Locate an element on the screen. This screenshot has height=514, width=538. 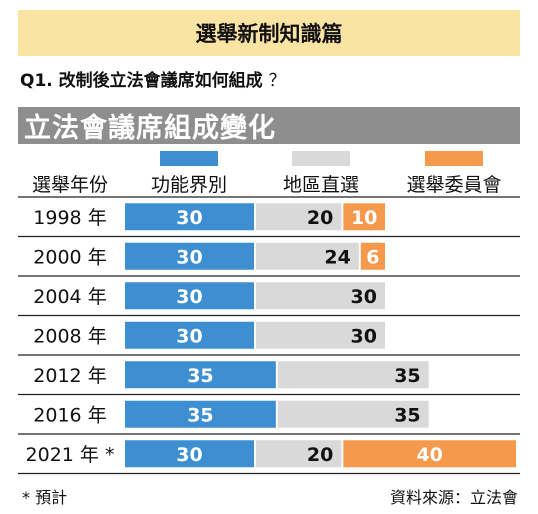
category-label: 2000 年 is located at coordinates (69, 257).